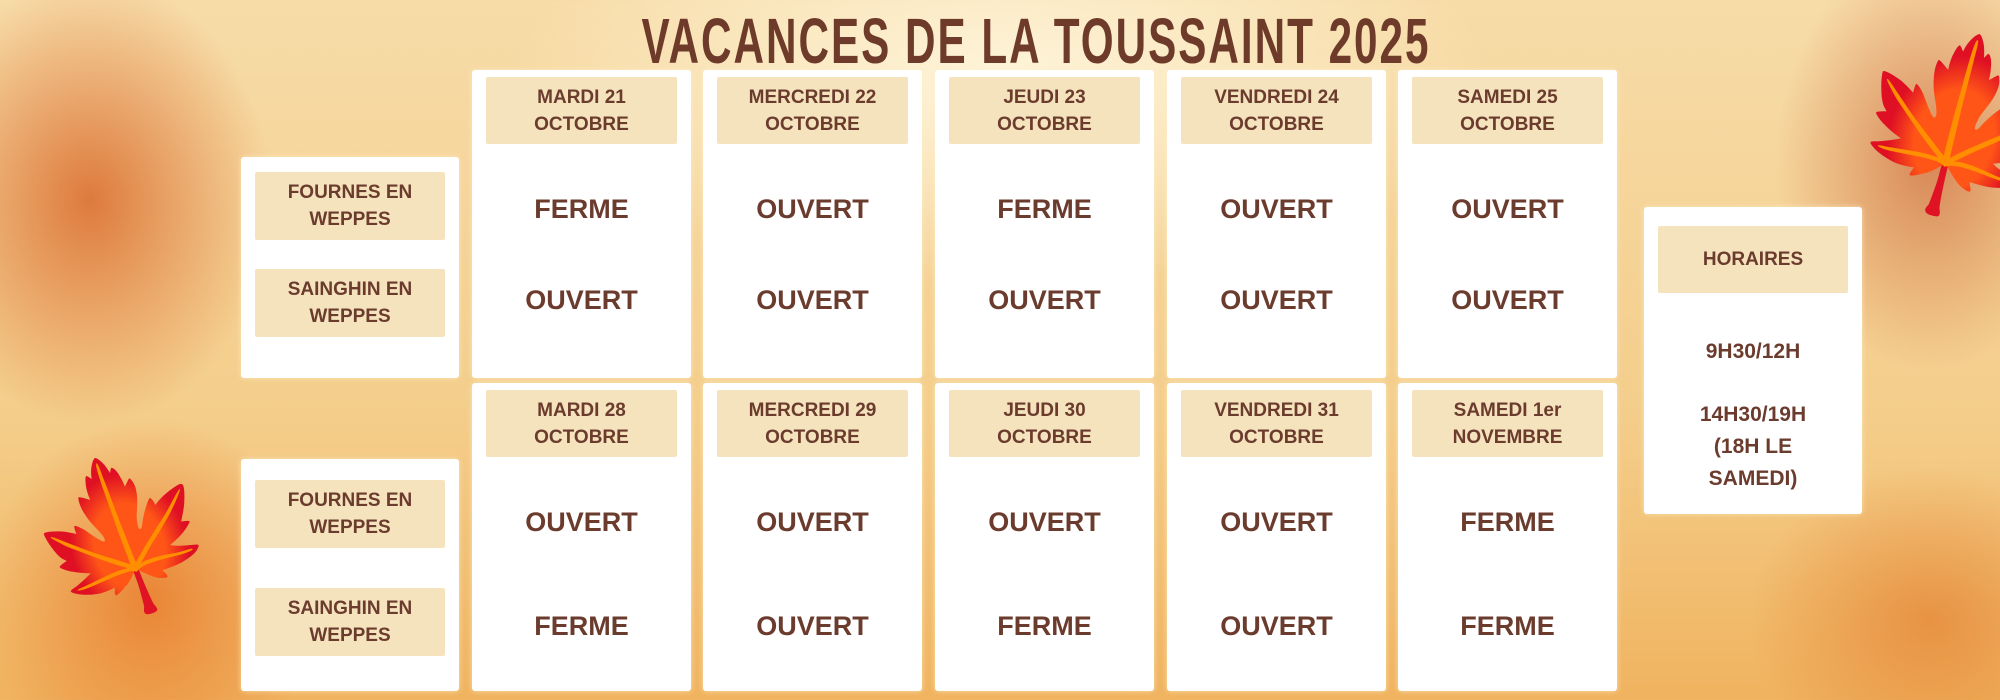 The height and width of the screenshot is (700, 2000). Describe the element at coordinates (581, 423) in the screenshot. I see `day-header: MARDI 28 OCTOBRE` at that location.